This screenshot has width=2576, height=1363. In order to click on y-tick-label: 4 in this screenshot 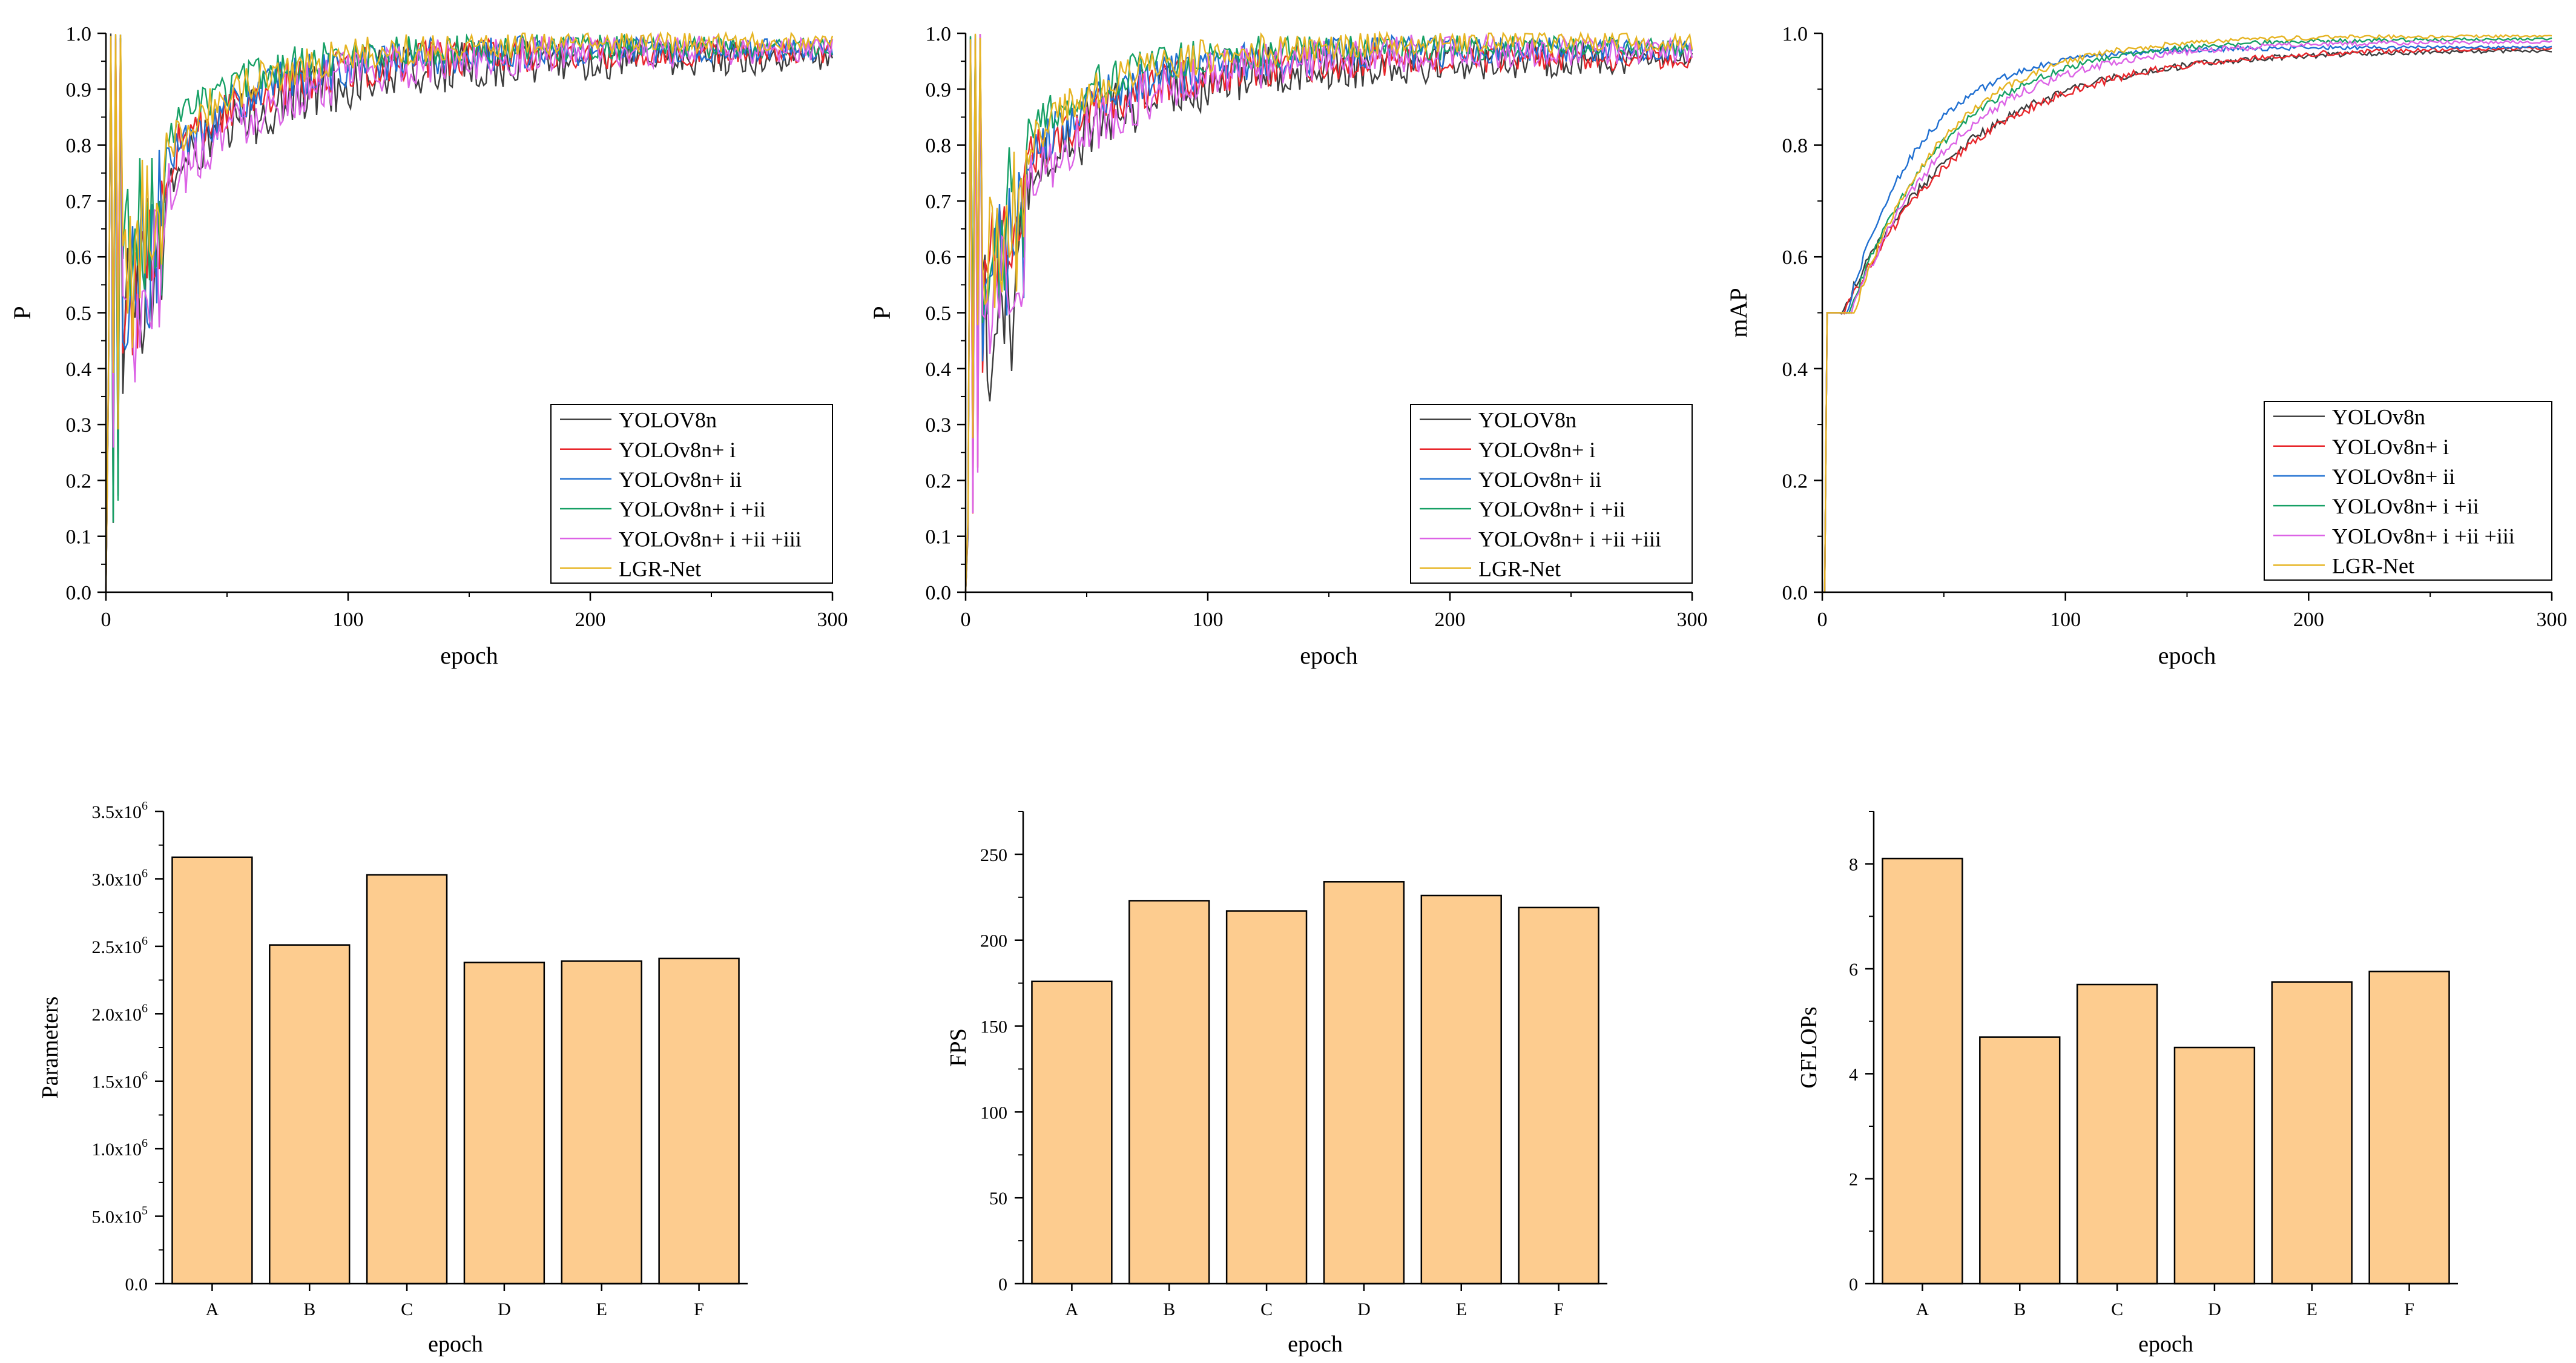, I will do `click(1853, 1074)`.